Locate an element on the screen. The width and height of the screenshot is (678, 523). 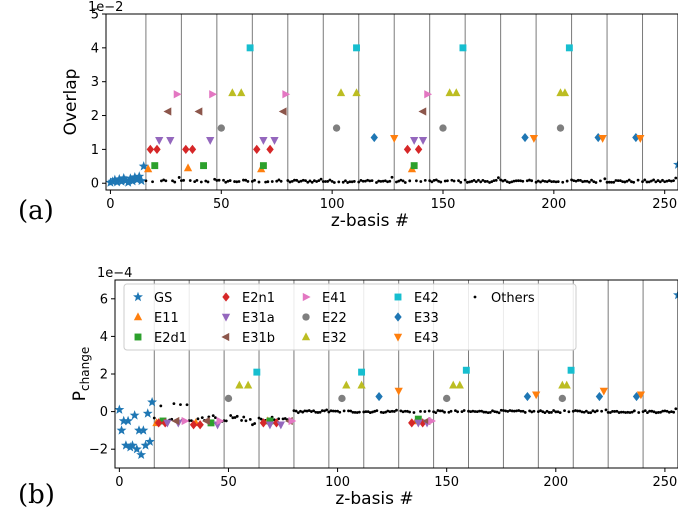
series-others is located at coordinates (411, 179).